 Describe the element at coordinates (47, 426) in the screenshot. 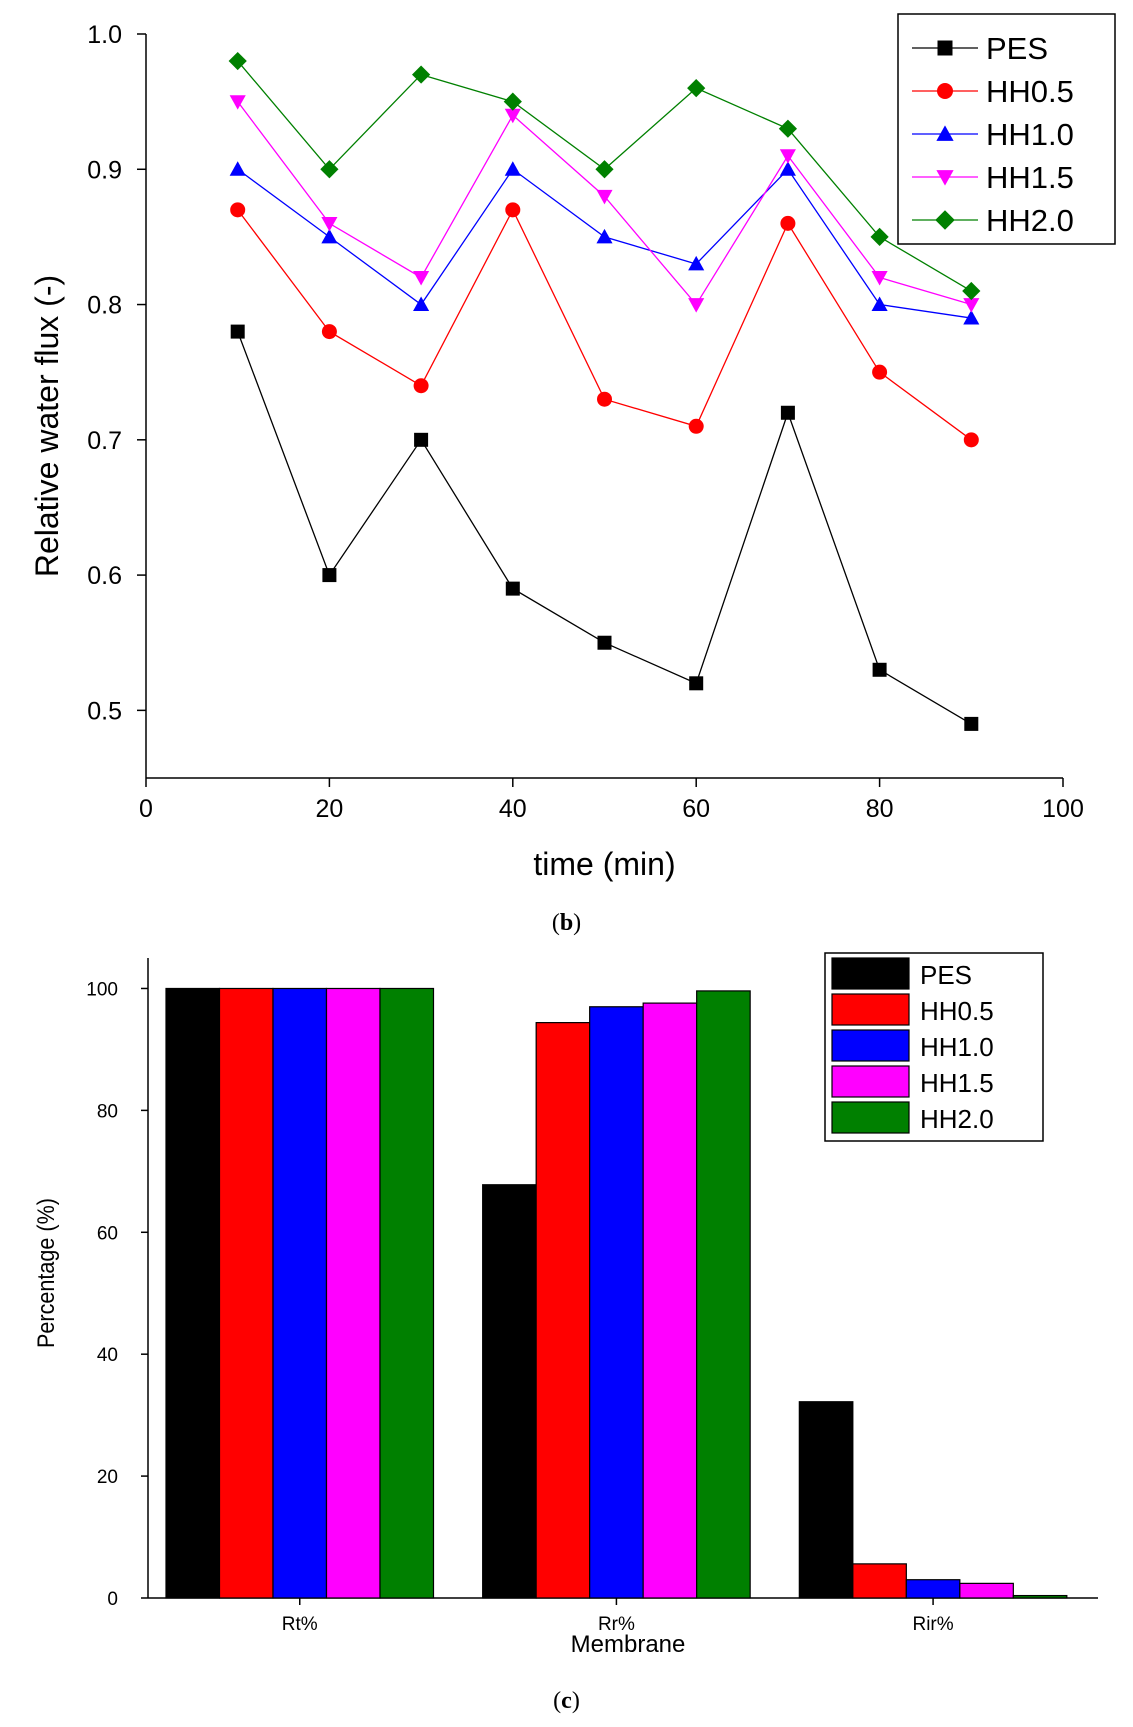

I see `y-axis-title: Relative water flux (-)` at that location.